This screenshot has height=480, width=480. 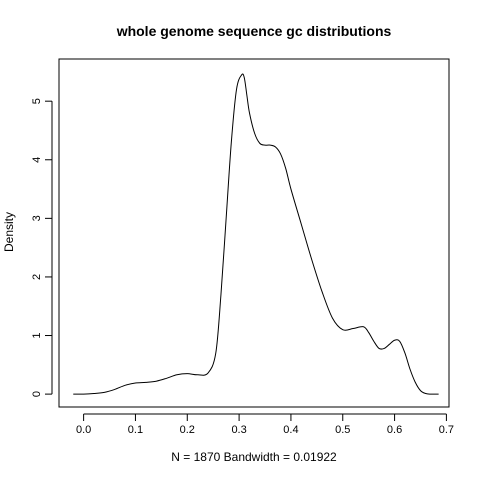 I want to click on y-tick-label: 2, so click(x=37, y=277).